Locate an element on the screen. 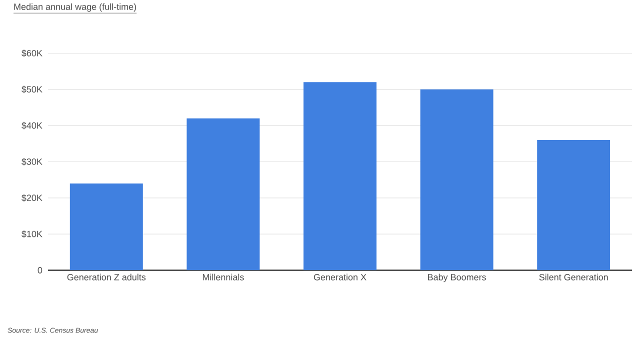  y-tick-label: $10K is located at coordinates (32, 234).